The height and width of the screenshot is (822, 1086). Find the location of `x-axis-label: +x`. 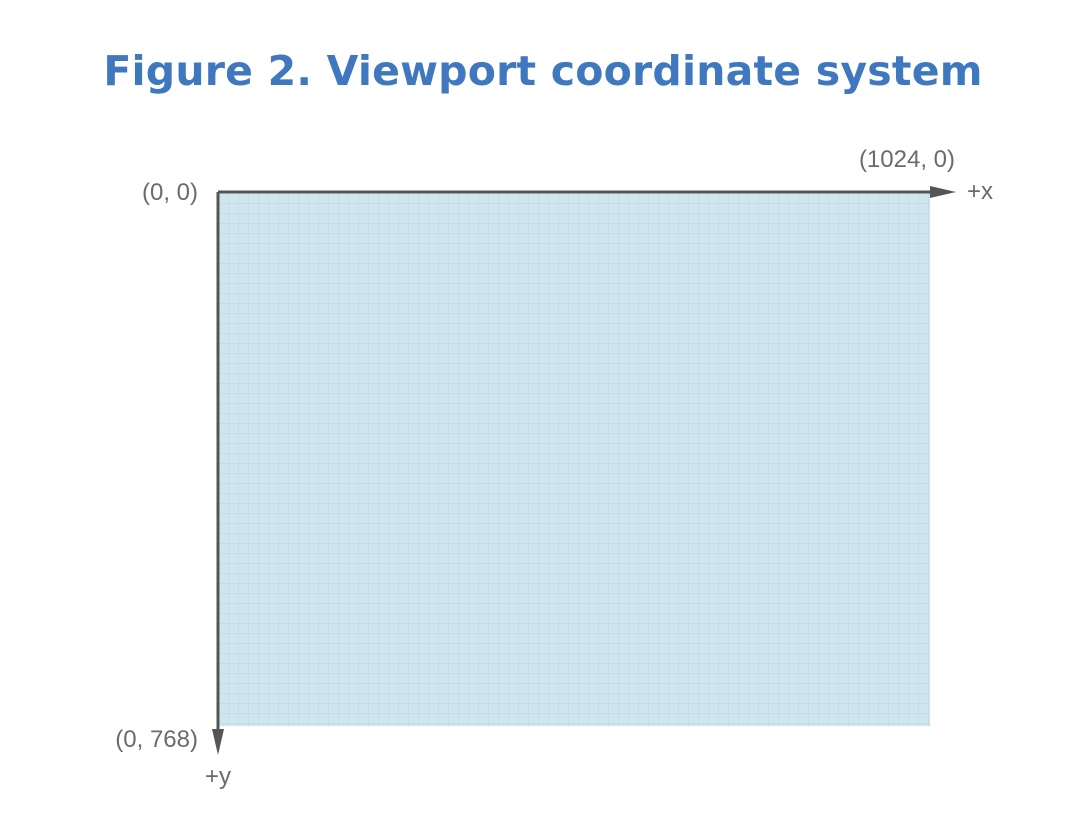

x-axis-label: +x is located at coordinates (980, 191).